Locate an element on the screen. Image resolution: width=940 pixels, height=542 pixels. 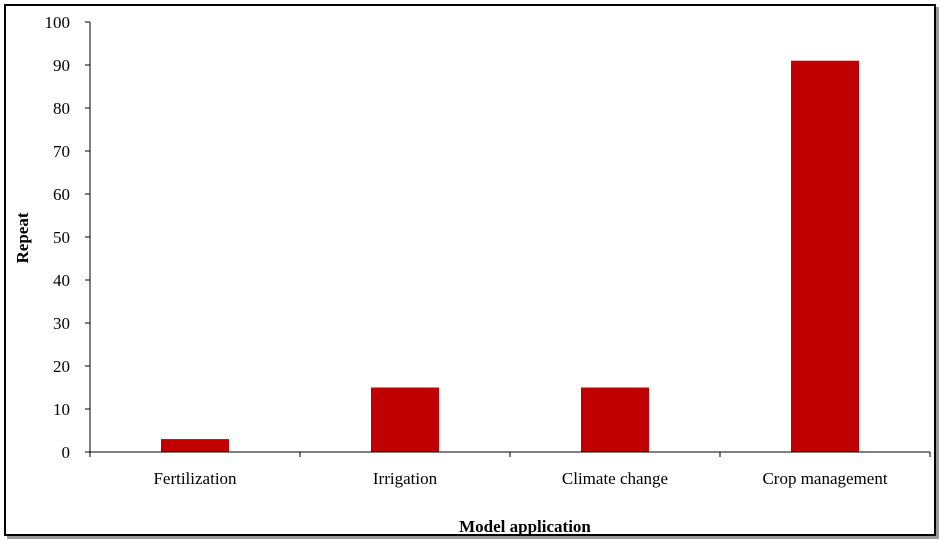
y-tick-label: 10 is located at coordinates (61, 409).